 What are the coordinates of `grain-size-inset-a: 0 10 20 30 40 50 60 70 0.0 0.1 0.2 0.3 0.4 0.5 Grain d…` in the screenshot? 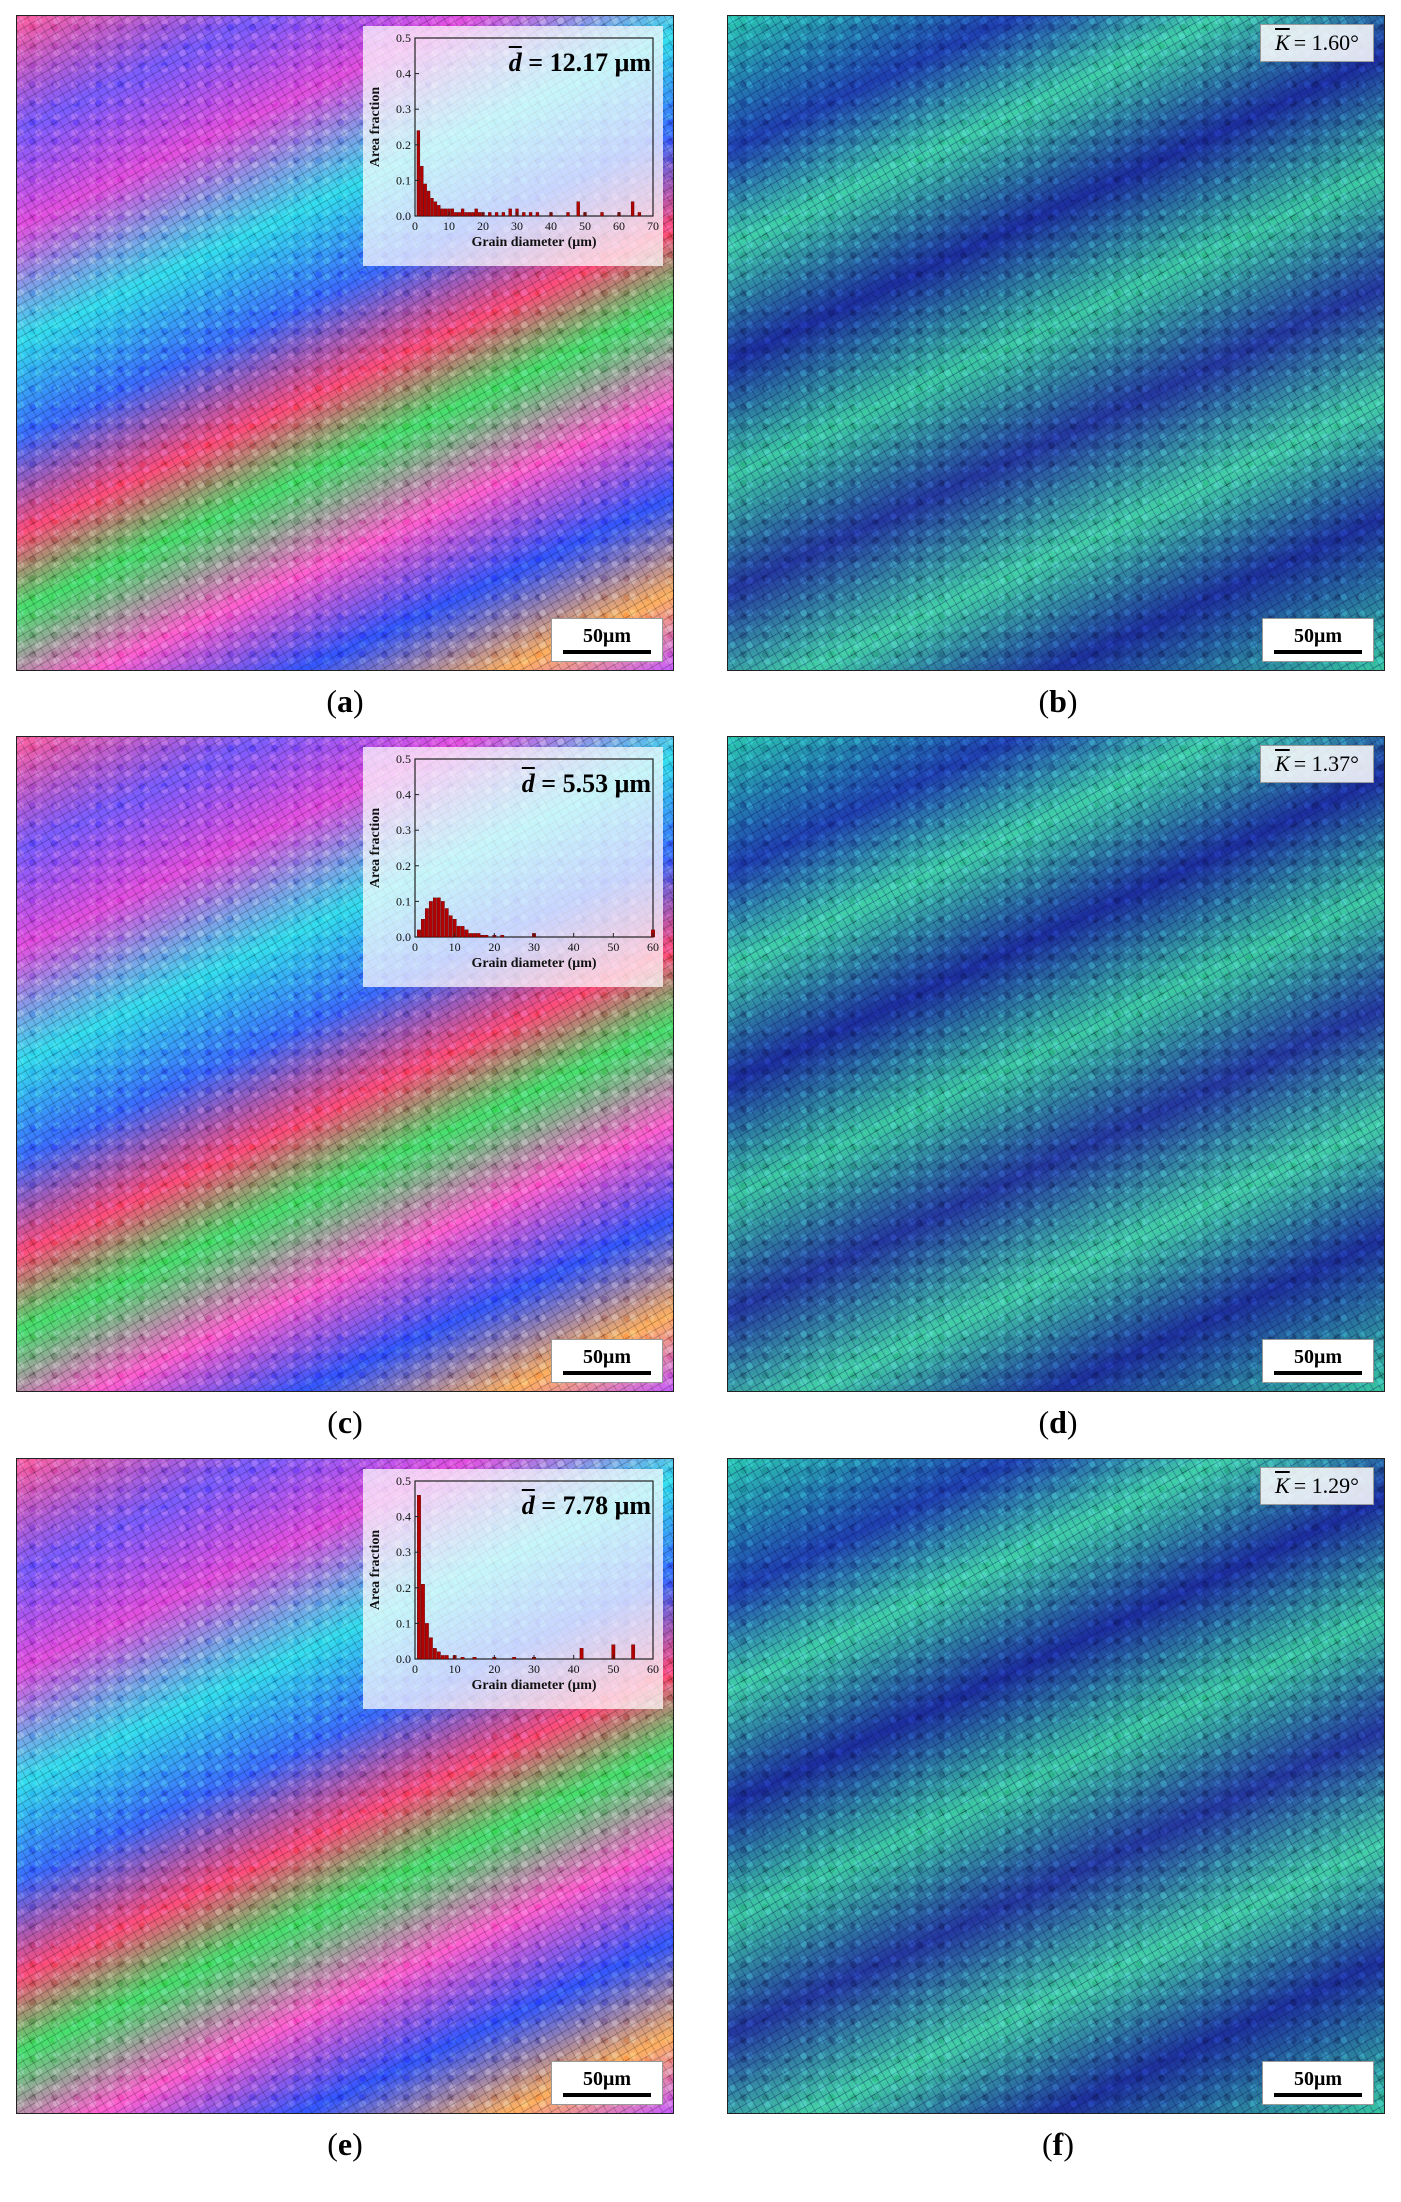 It's located at (513, 146).